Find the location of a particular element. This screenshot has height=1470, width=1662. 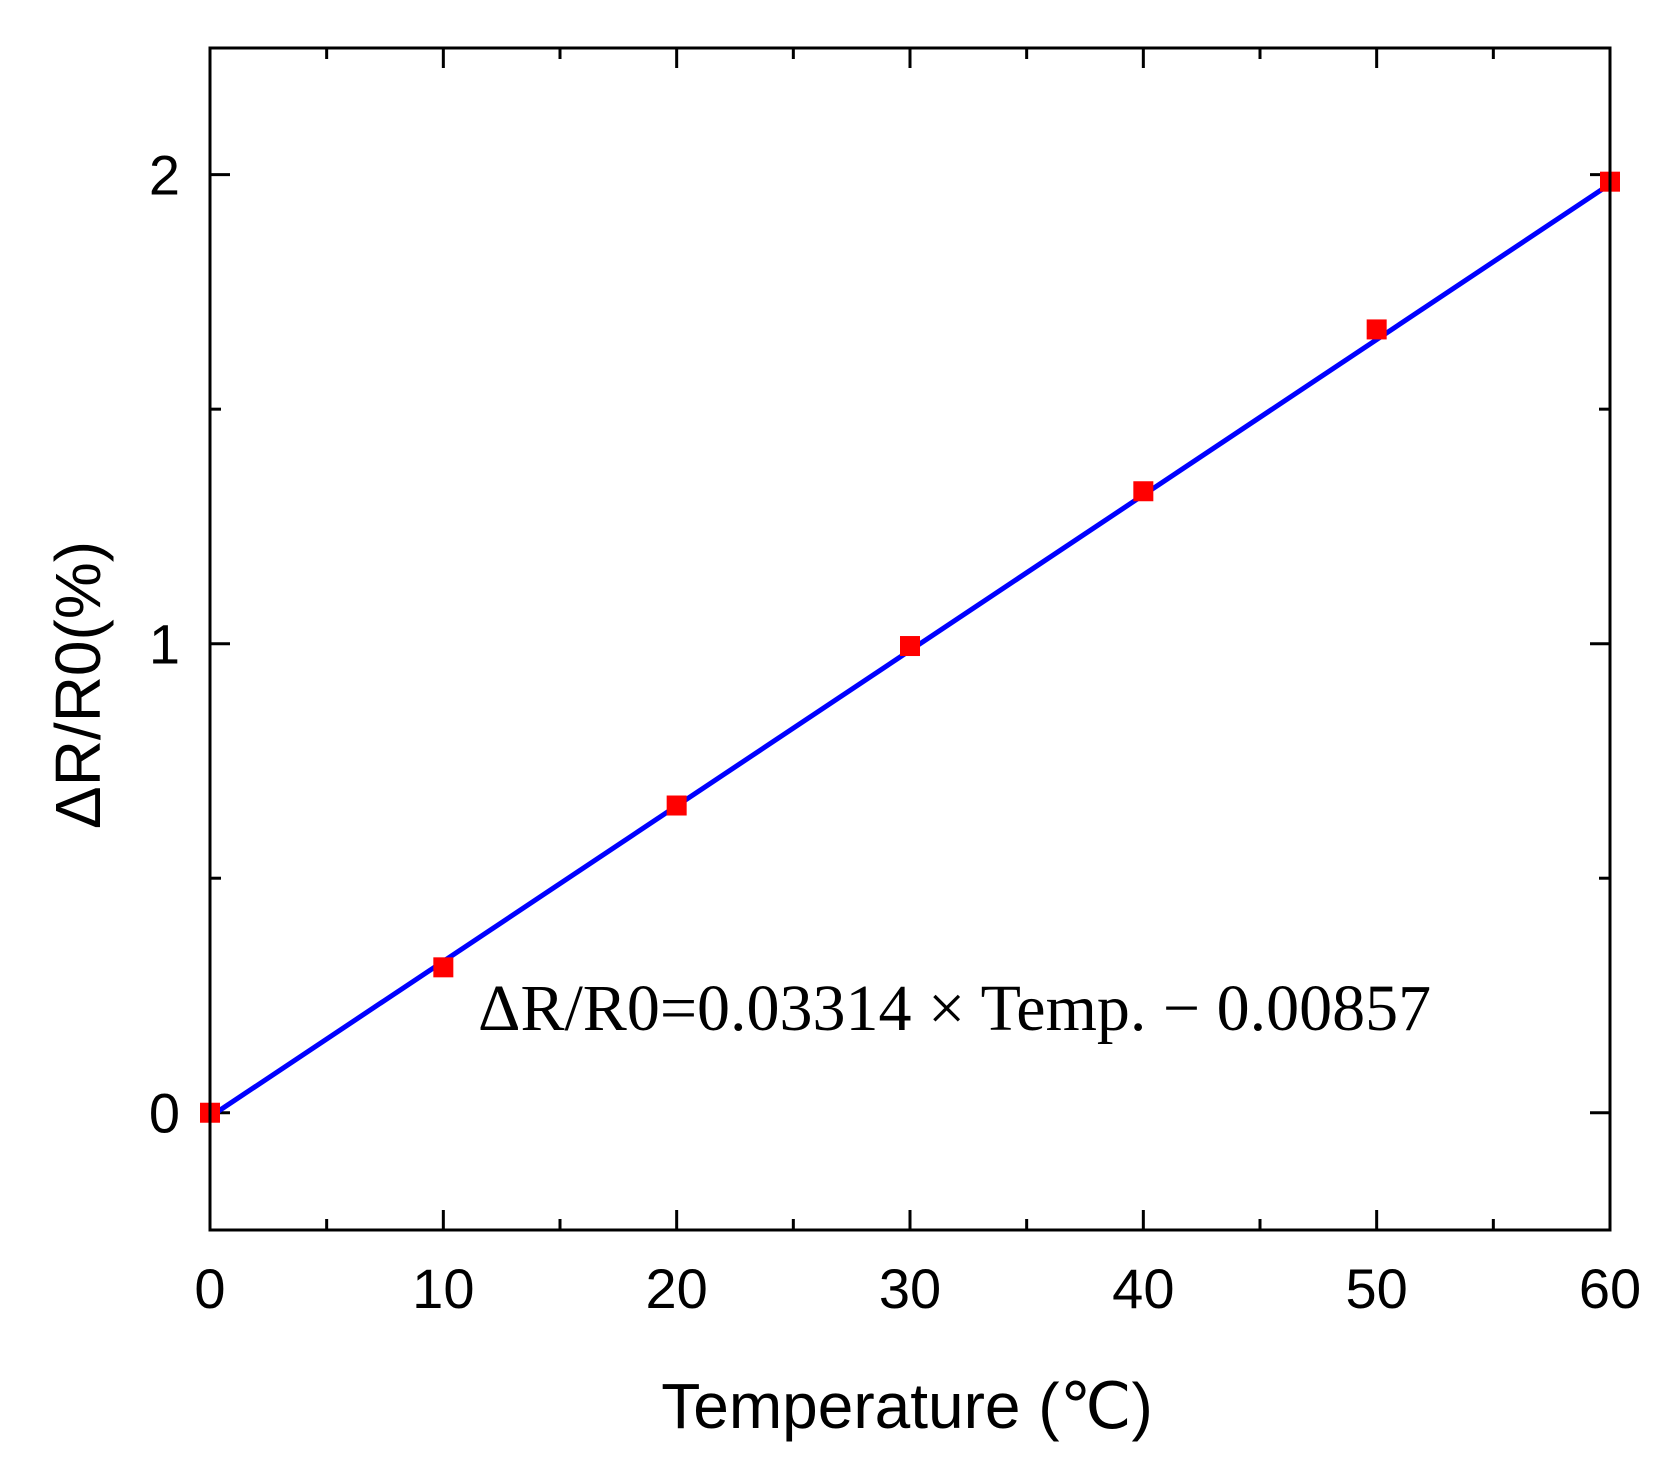

x-tick-label: 30 is located at coordinates (910, 1288).